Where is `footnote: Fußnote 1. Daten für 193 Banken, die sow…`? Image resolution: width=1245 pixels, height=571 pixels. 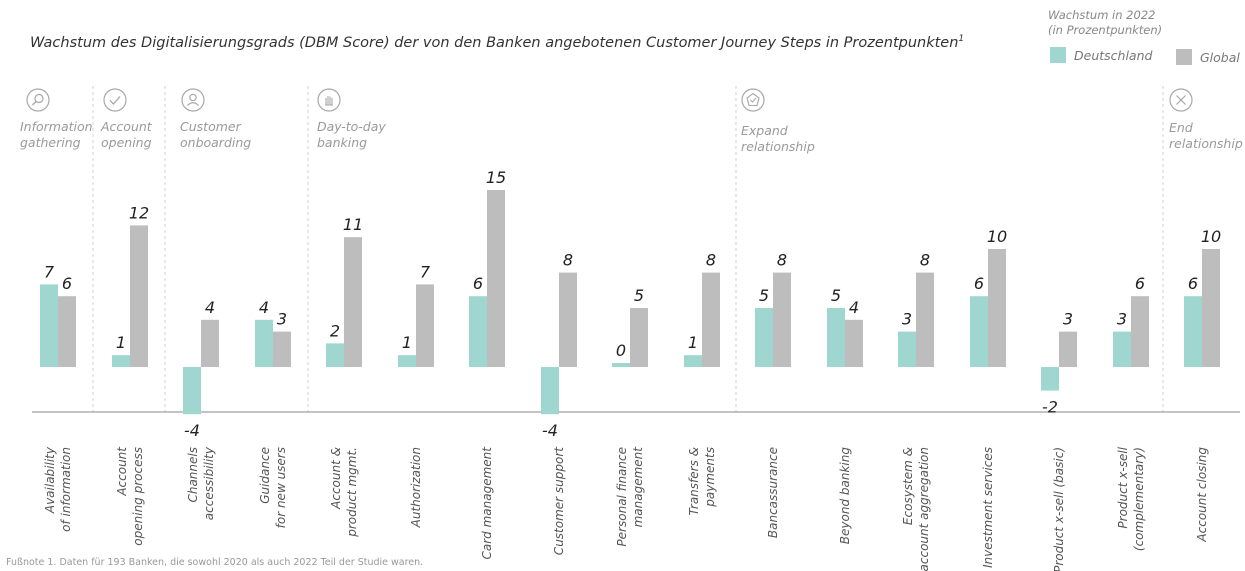 footnote: Fußnote 1. Daten für 193 Banken, die sow… is located at coordinates (215, 562).